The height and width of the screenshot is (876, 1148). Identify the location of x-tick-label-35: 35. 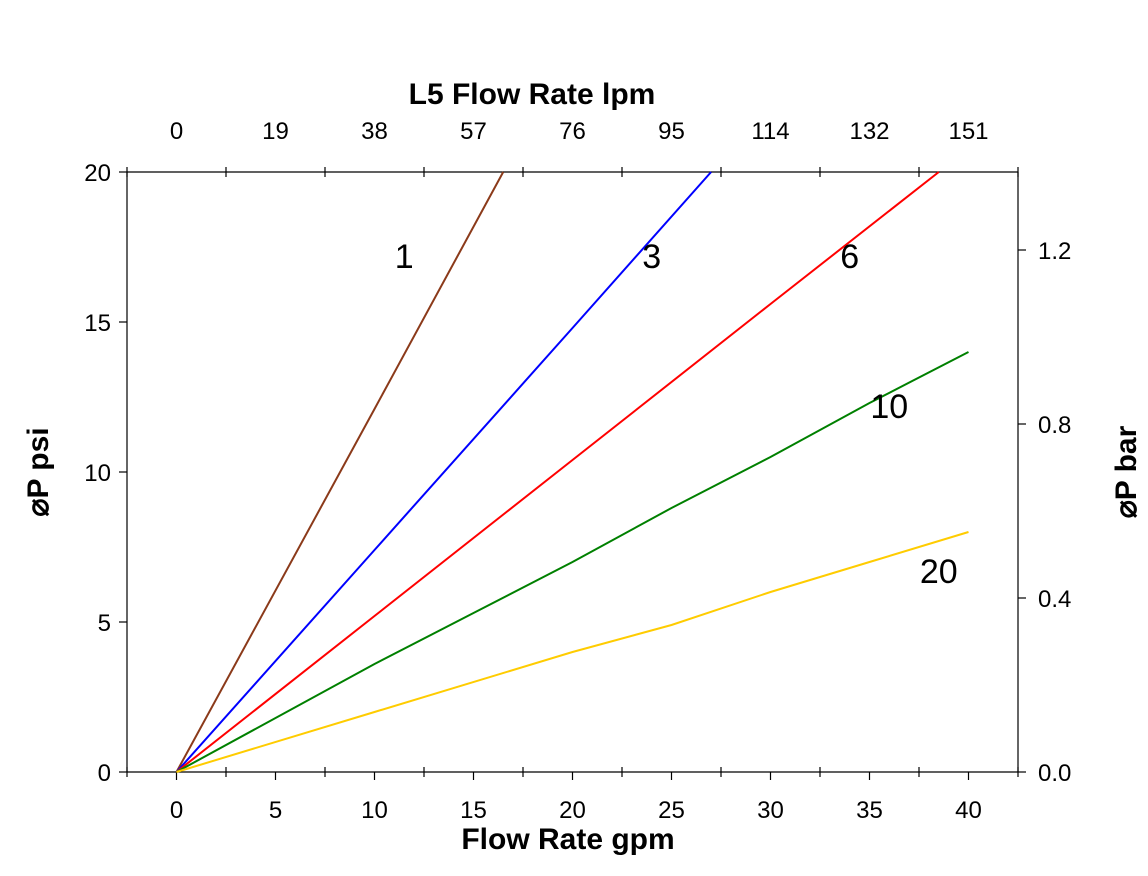
(869, 810).